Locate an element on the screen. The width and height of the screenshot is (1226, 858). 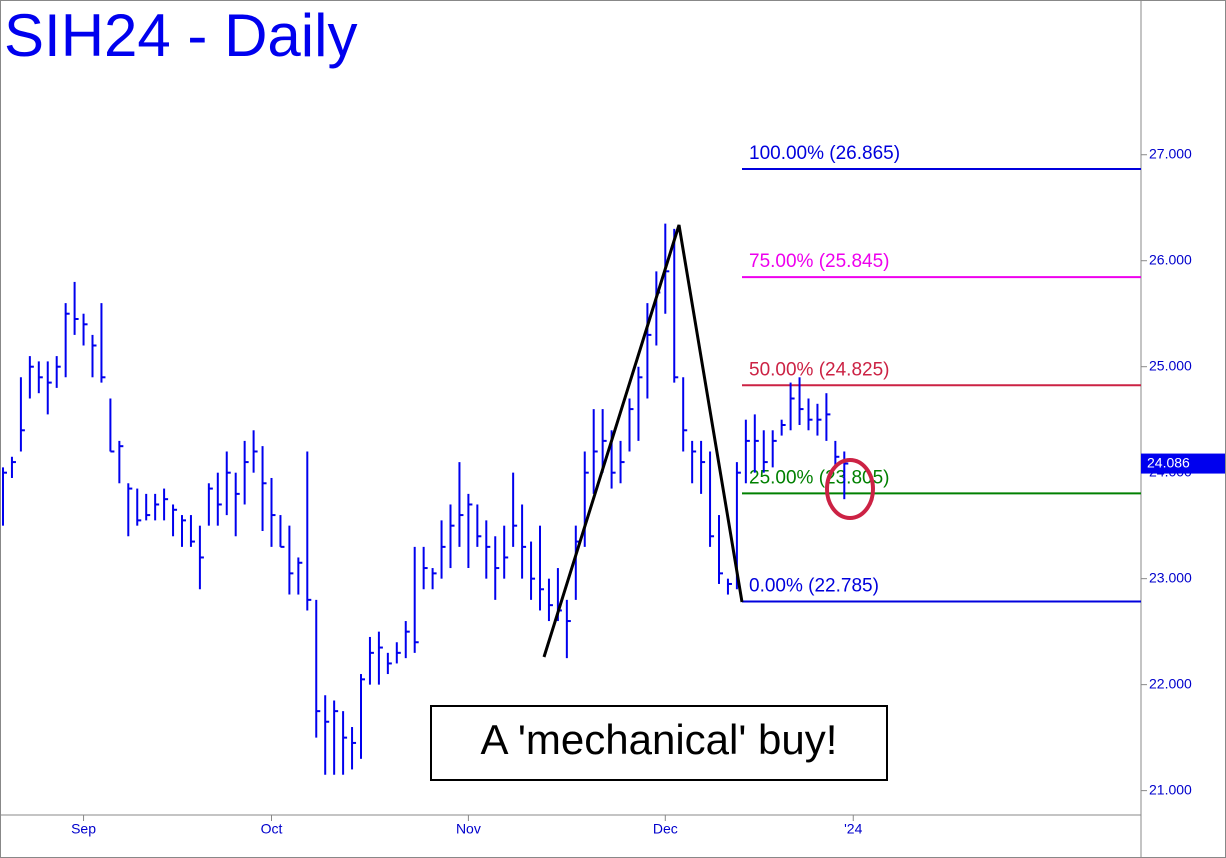
y-tick-label: 27.000 is located at coordinates (1170, 153).